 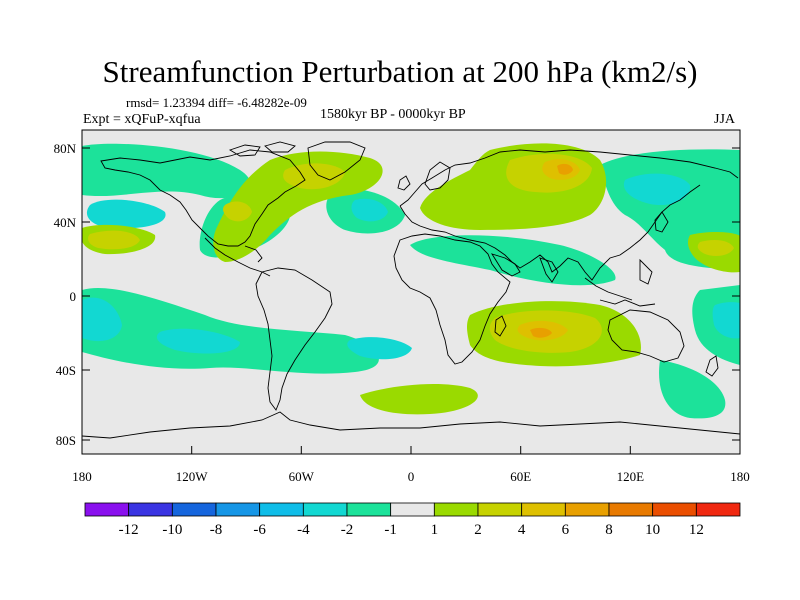 What do you see at coordinates (696, 530) in the screenshot?
I see `colorbar-label: 12` at bounding box center [696, 530].